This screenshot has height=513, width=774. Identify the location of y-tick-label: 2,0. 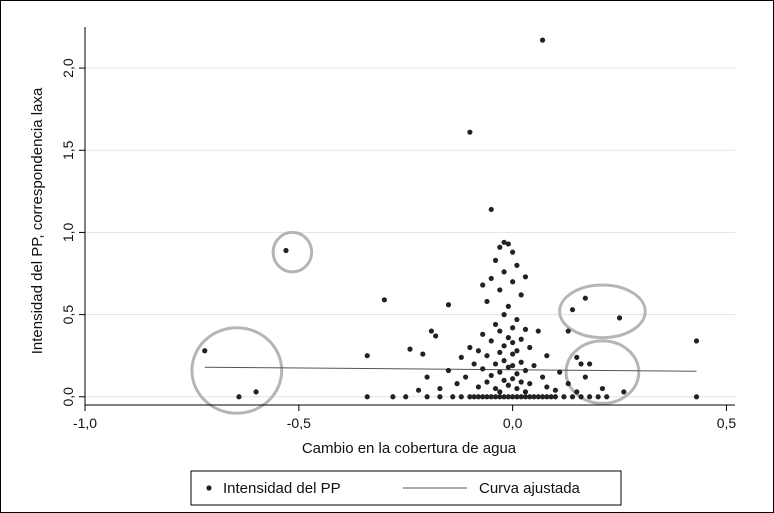
(68, 68).